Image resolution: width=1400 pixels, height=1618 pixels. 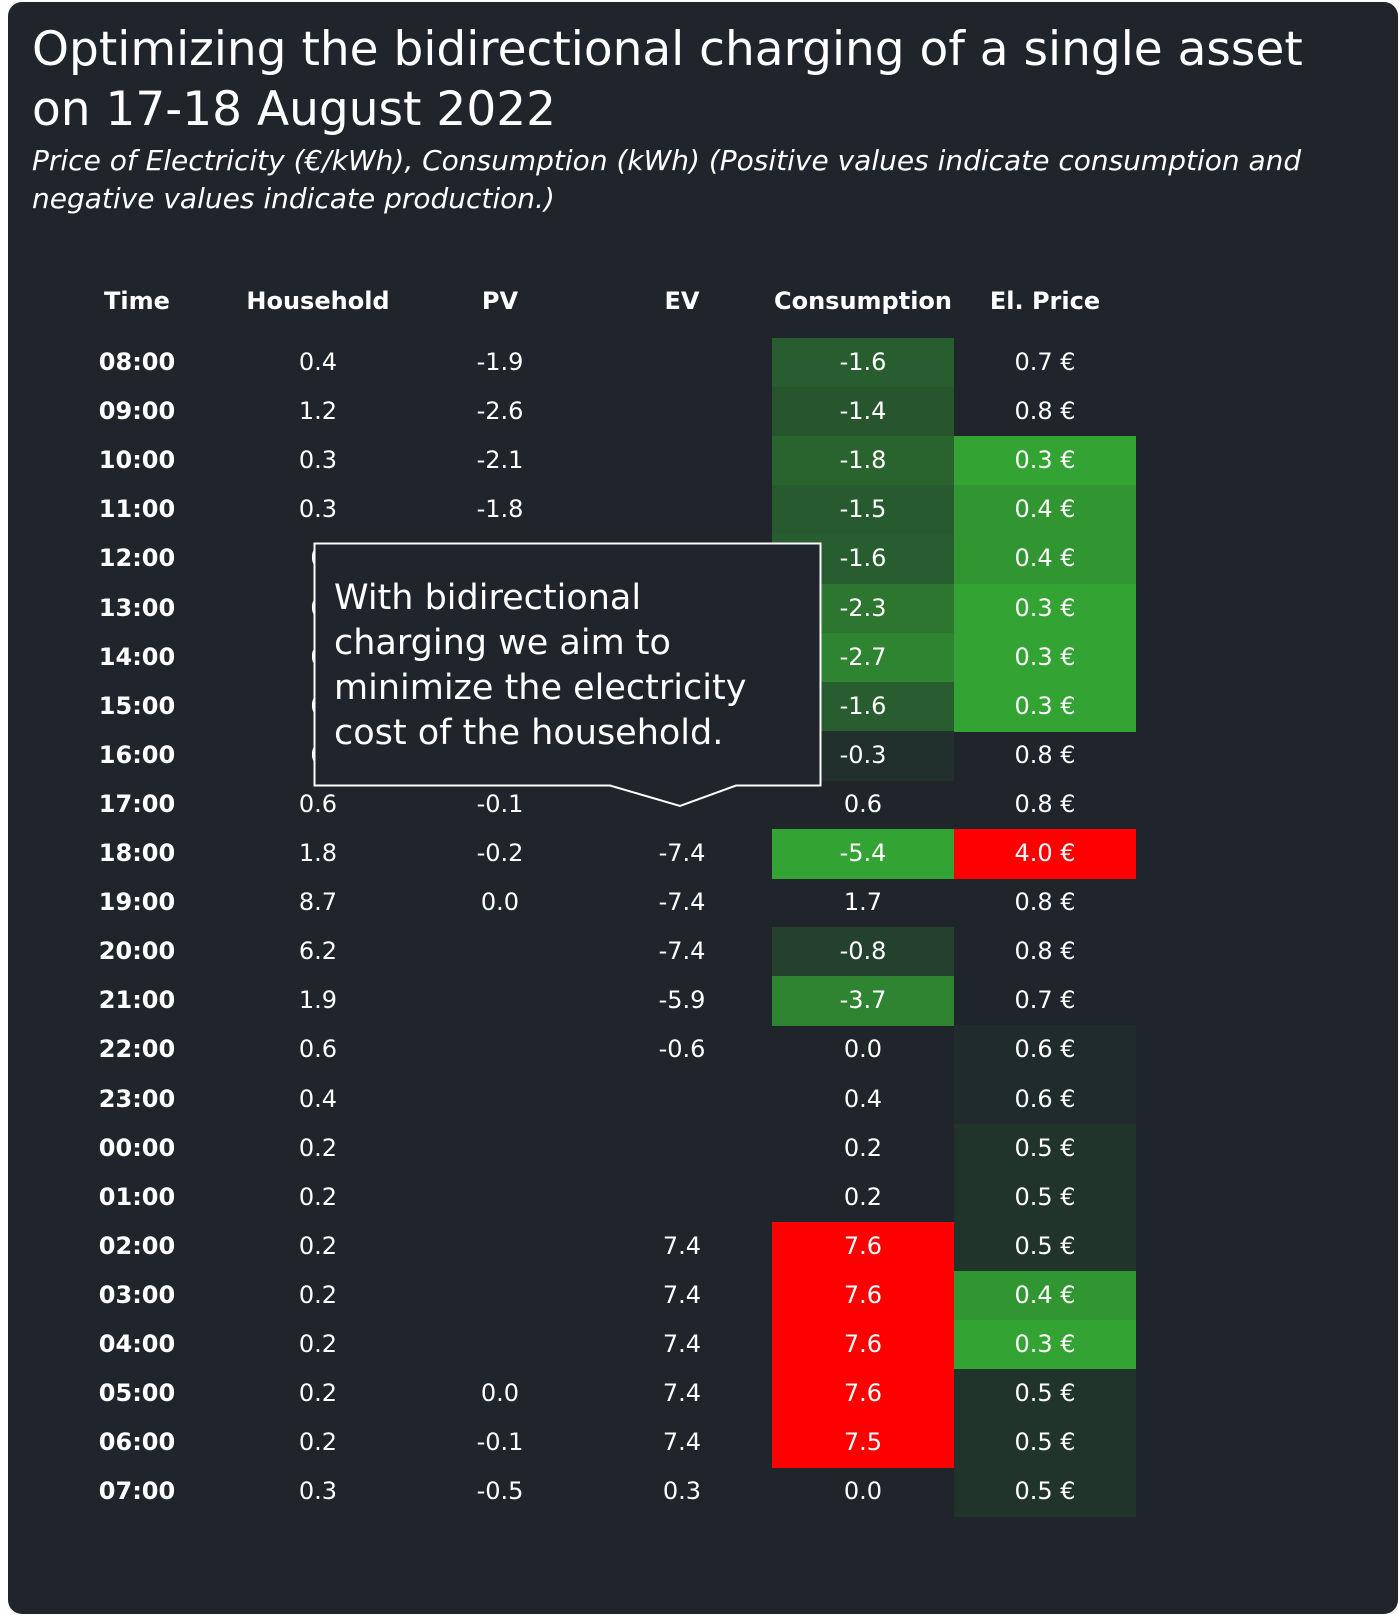 I want to click on pv-cell: -2.6, so click(x=500, y=411).